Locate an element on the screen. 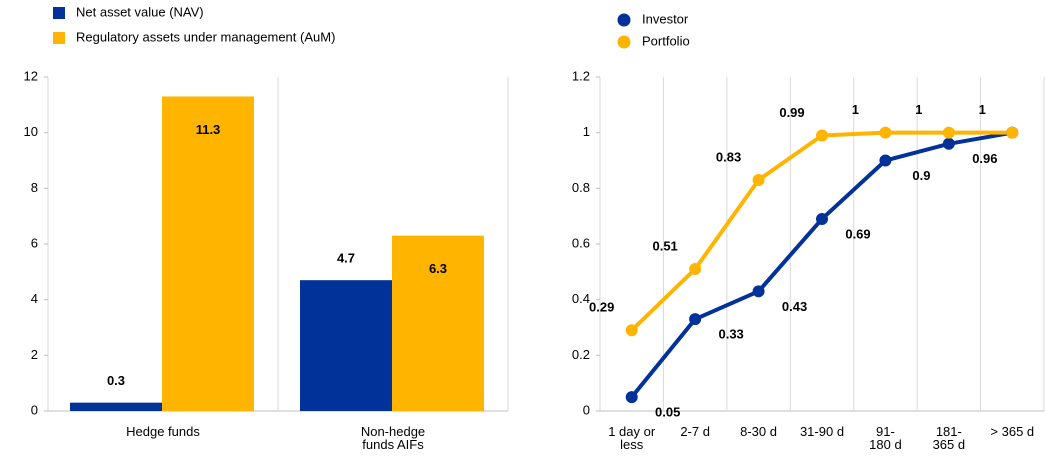  value-label: 4.7 is located at coordinates (346, 258).